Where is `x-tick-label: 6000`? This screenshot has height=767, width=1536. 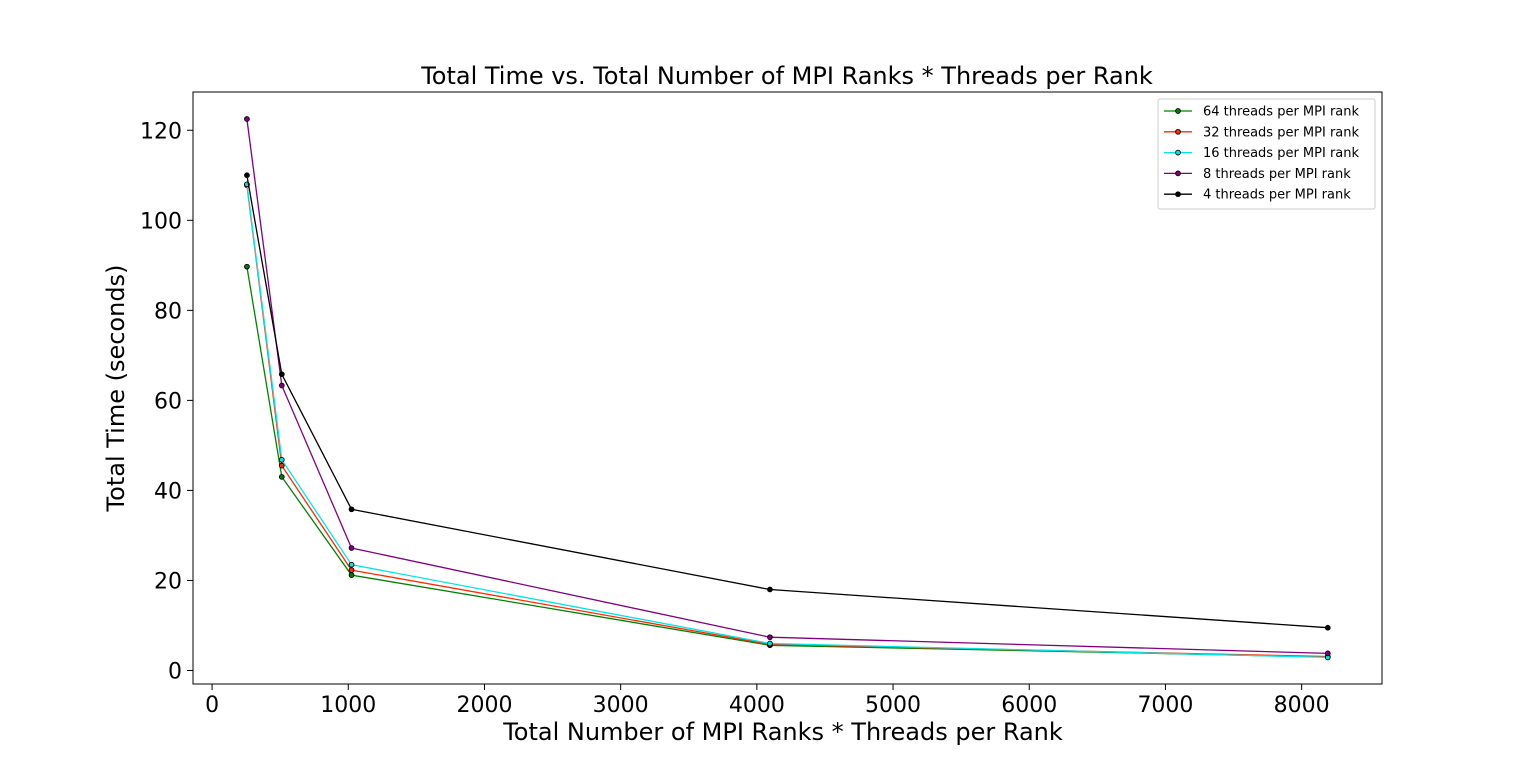
x-tick-label: 6000 is located at coordinates (1029, 705).